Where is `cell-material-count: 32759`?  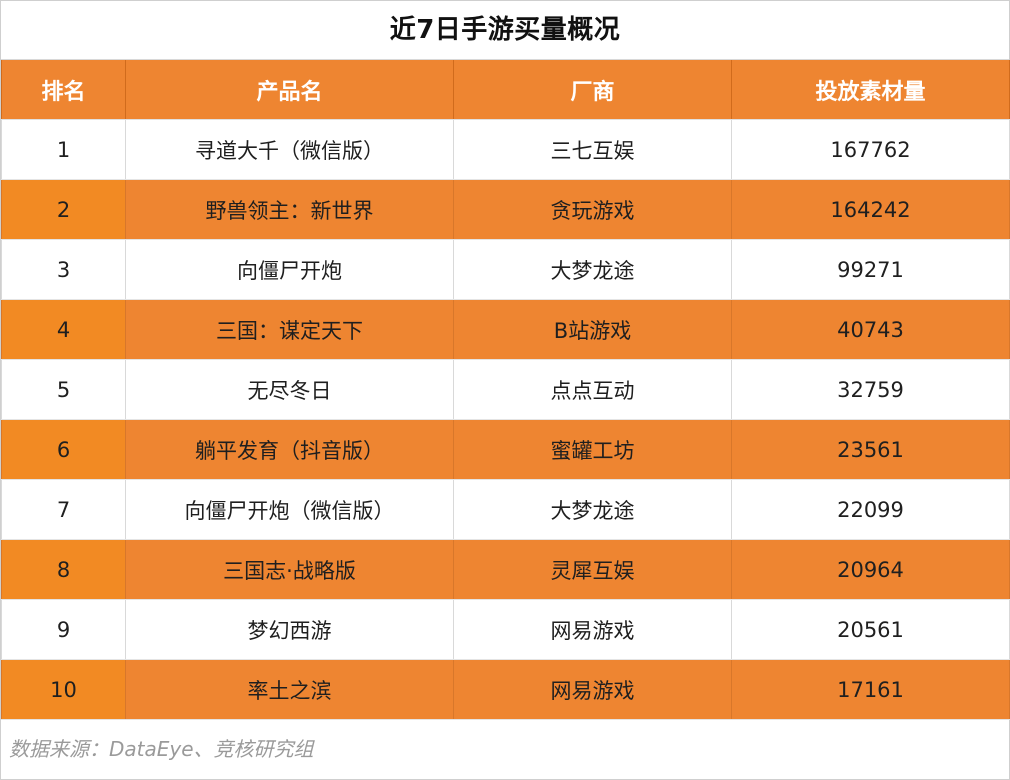 cell-material-count: 32759 is located at coordinates (870, 389).